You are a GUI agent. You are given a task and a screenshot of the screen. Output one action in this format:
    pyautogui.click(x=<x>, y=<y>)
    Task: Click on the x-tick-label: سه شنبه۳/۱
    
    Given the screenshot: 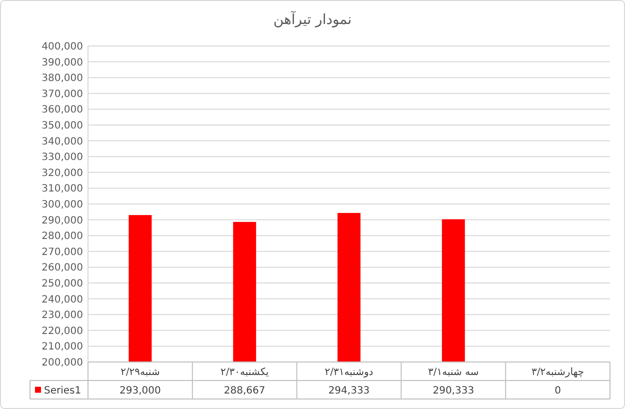 What is the action you would take?
    pyautogui.click(x=453, y=372)
    